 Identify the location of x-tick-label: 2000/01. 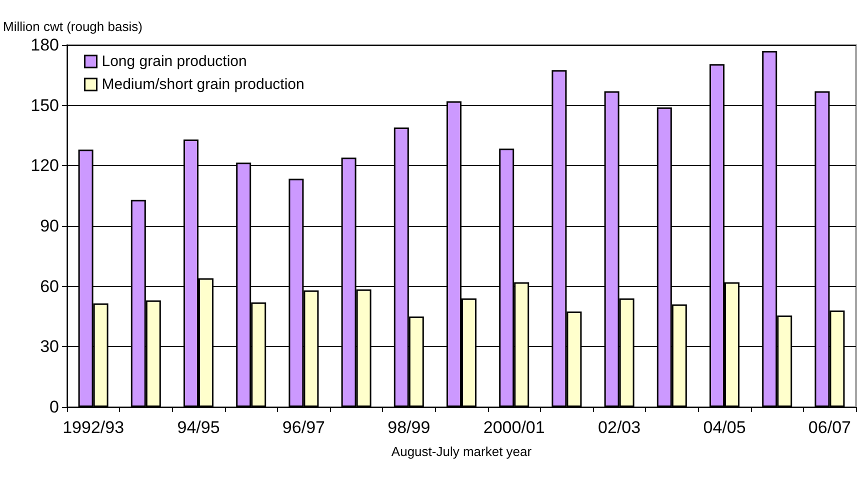
(514, 427).